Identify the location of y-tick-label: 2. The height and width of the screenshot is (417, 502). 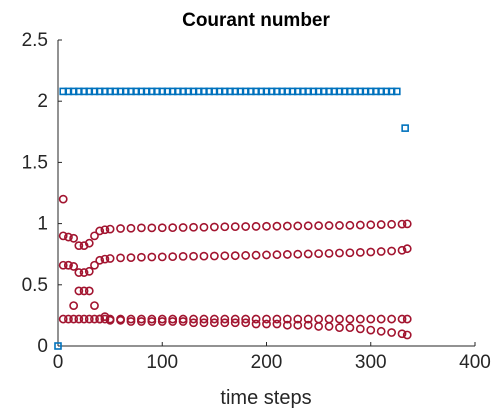
(42, 101).